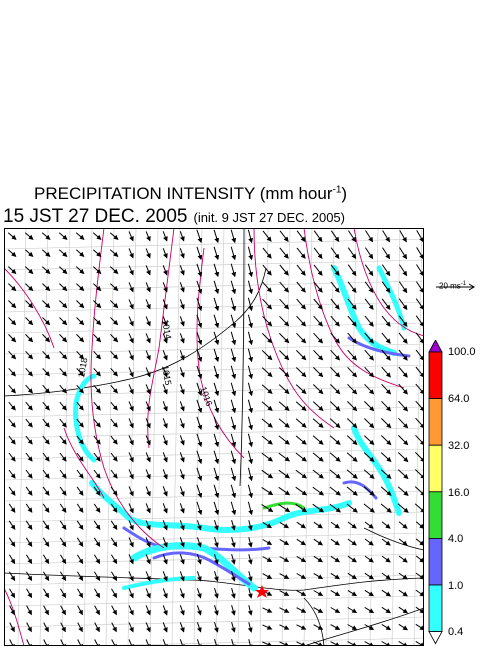 The image size is (500, 650). I want to click on reference-vector-label: 20 ms-1, so click(452, 286).